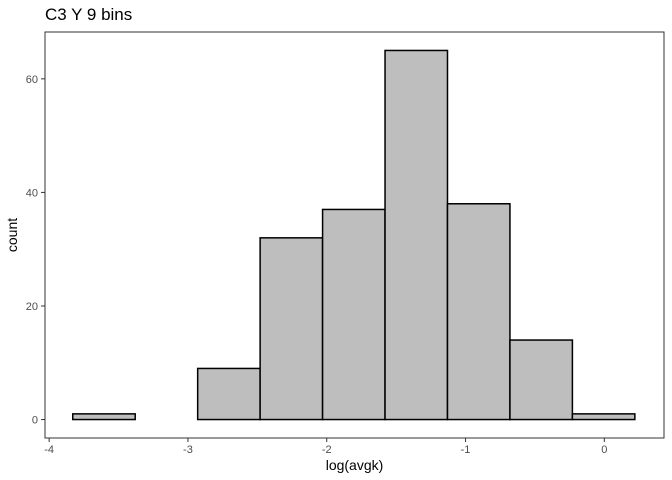 The width and height of the screenshot is (672, 480). Describe the element at coordinates (188, 450) in the screenshot. I see `x-tick-label: -3` at that location.